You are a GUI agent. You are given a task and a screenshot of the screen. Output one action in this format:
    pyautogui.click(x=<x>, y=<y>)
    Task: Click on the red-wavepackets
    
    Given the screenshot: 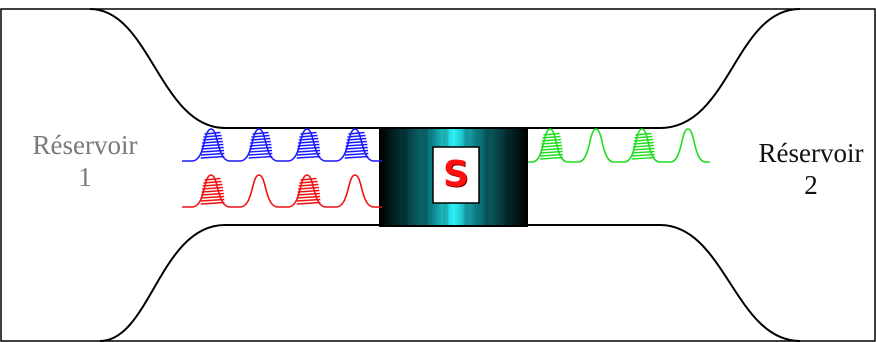 What is the action you would take?
    pyautogui.click(x=282, y=191)
    